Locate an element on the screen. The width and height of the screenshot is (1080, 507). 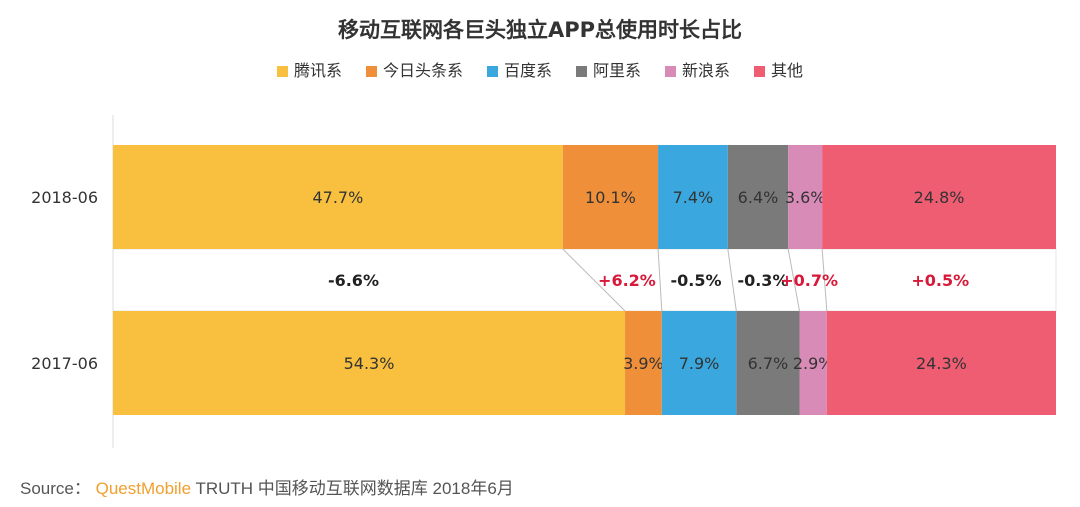
change-label-1: -6.6% is located at coordinates (353, 280).